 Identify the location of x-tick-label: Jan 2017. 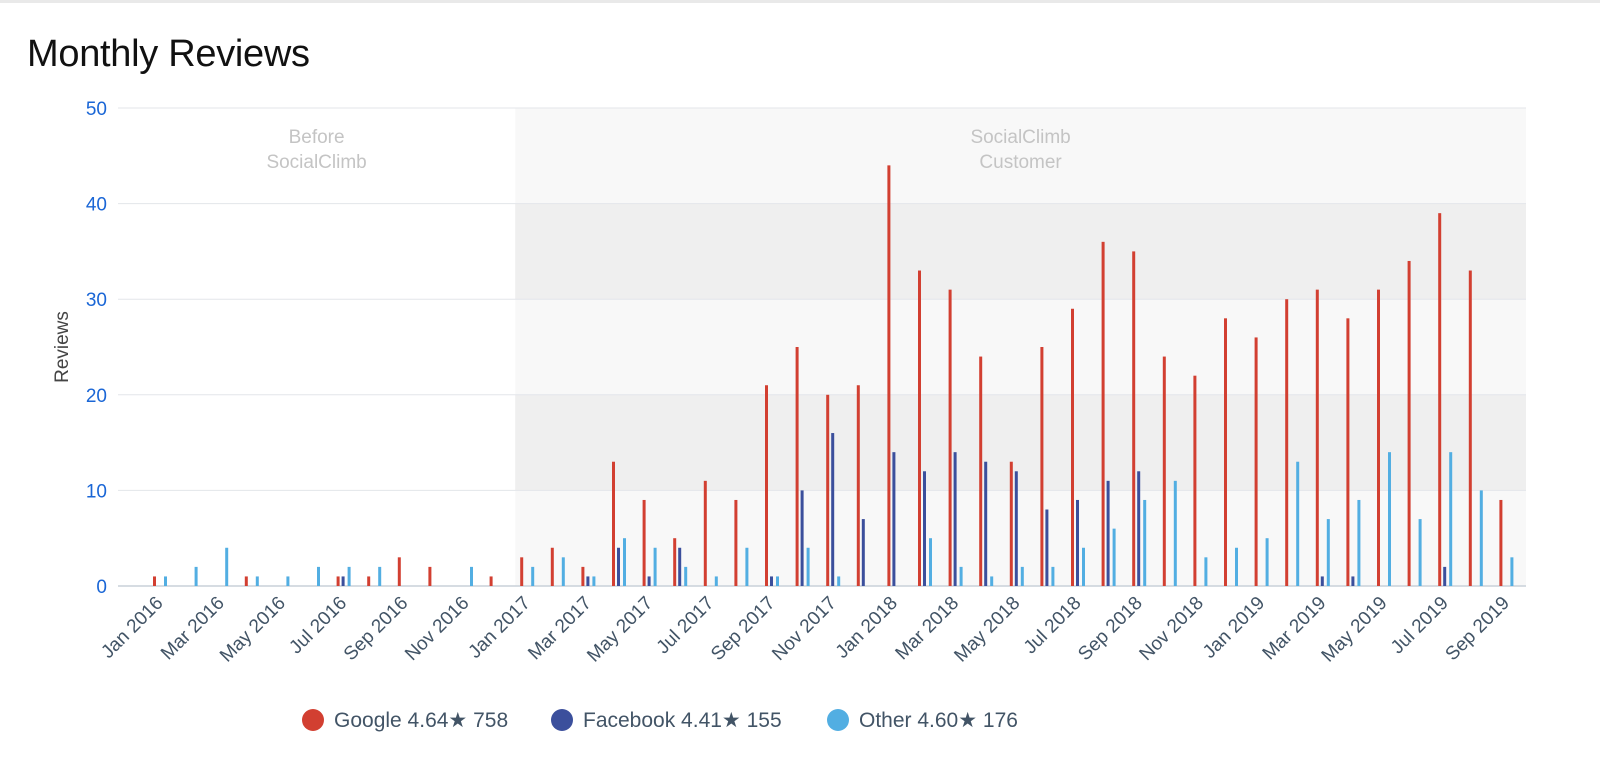
(500, 628).